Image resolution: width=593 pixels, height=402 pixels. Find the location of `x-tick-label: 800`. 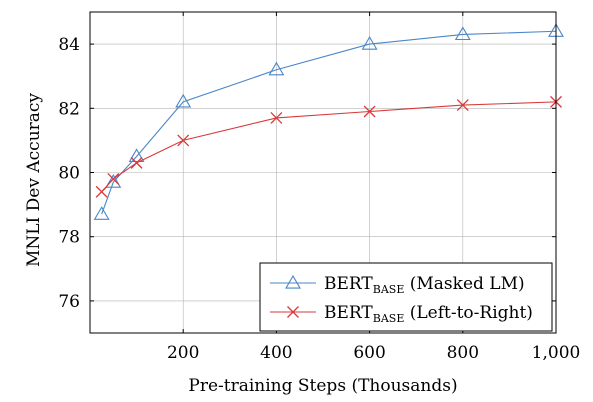

x-tick-label: 800 is located at coordinates (463, 353).